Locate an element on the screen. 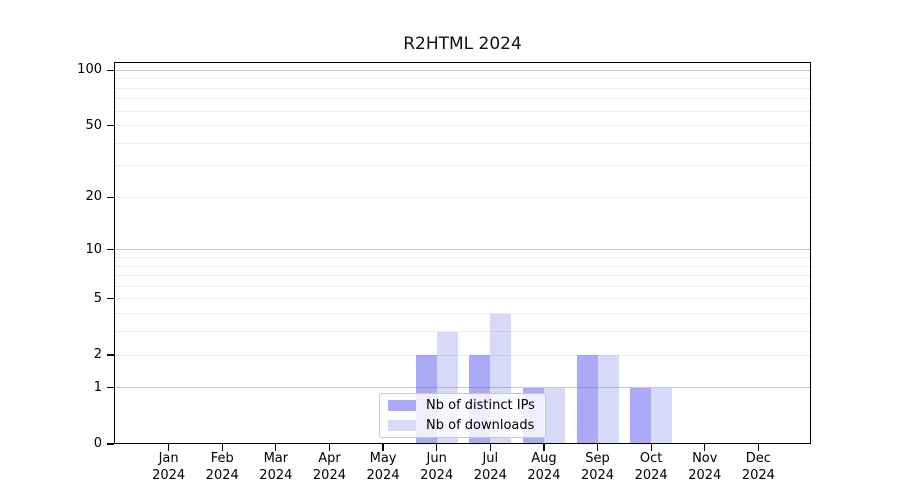 The image size is (900, 500). x-tick-aug is located at coordinates (544, 447).